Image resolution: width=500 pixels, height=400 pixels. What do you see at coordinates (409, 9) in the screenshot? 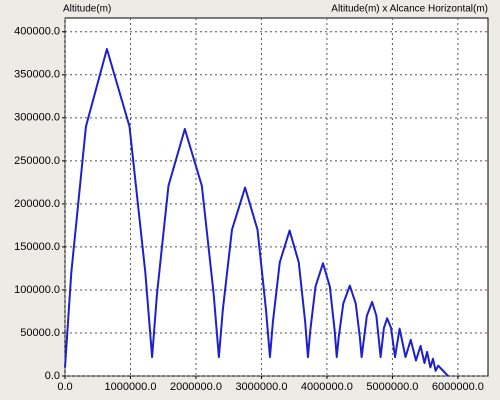
I see `chart-title: Altitude(m) x Alcance Horizontal(m)` at bounding box center [409, 9].